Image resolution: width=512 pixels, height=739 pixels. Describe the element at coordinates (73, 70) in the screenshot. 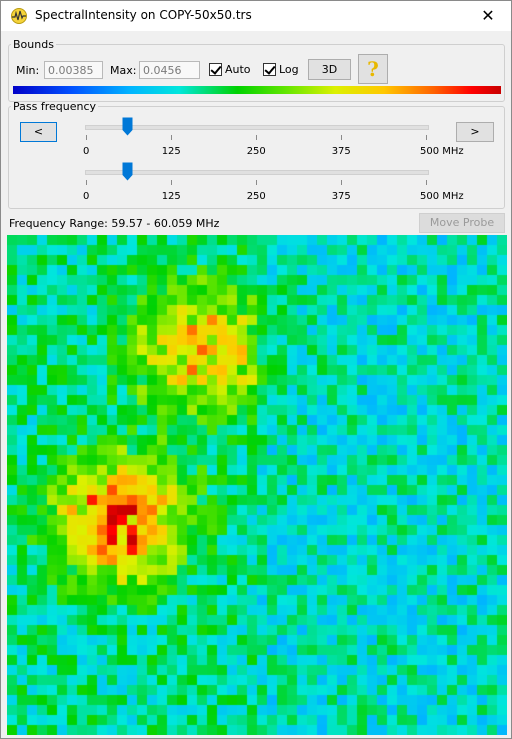

I see `min-field: 0.00385` at that location.